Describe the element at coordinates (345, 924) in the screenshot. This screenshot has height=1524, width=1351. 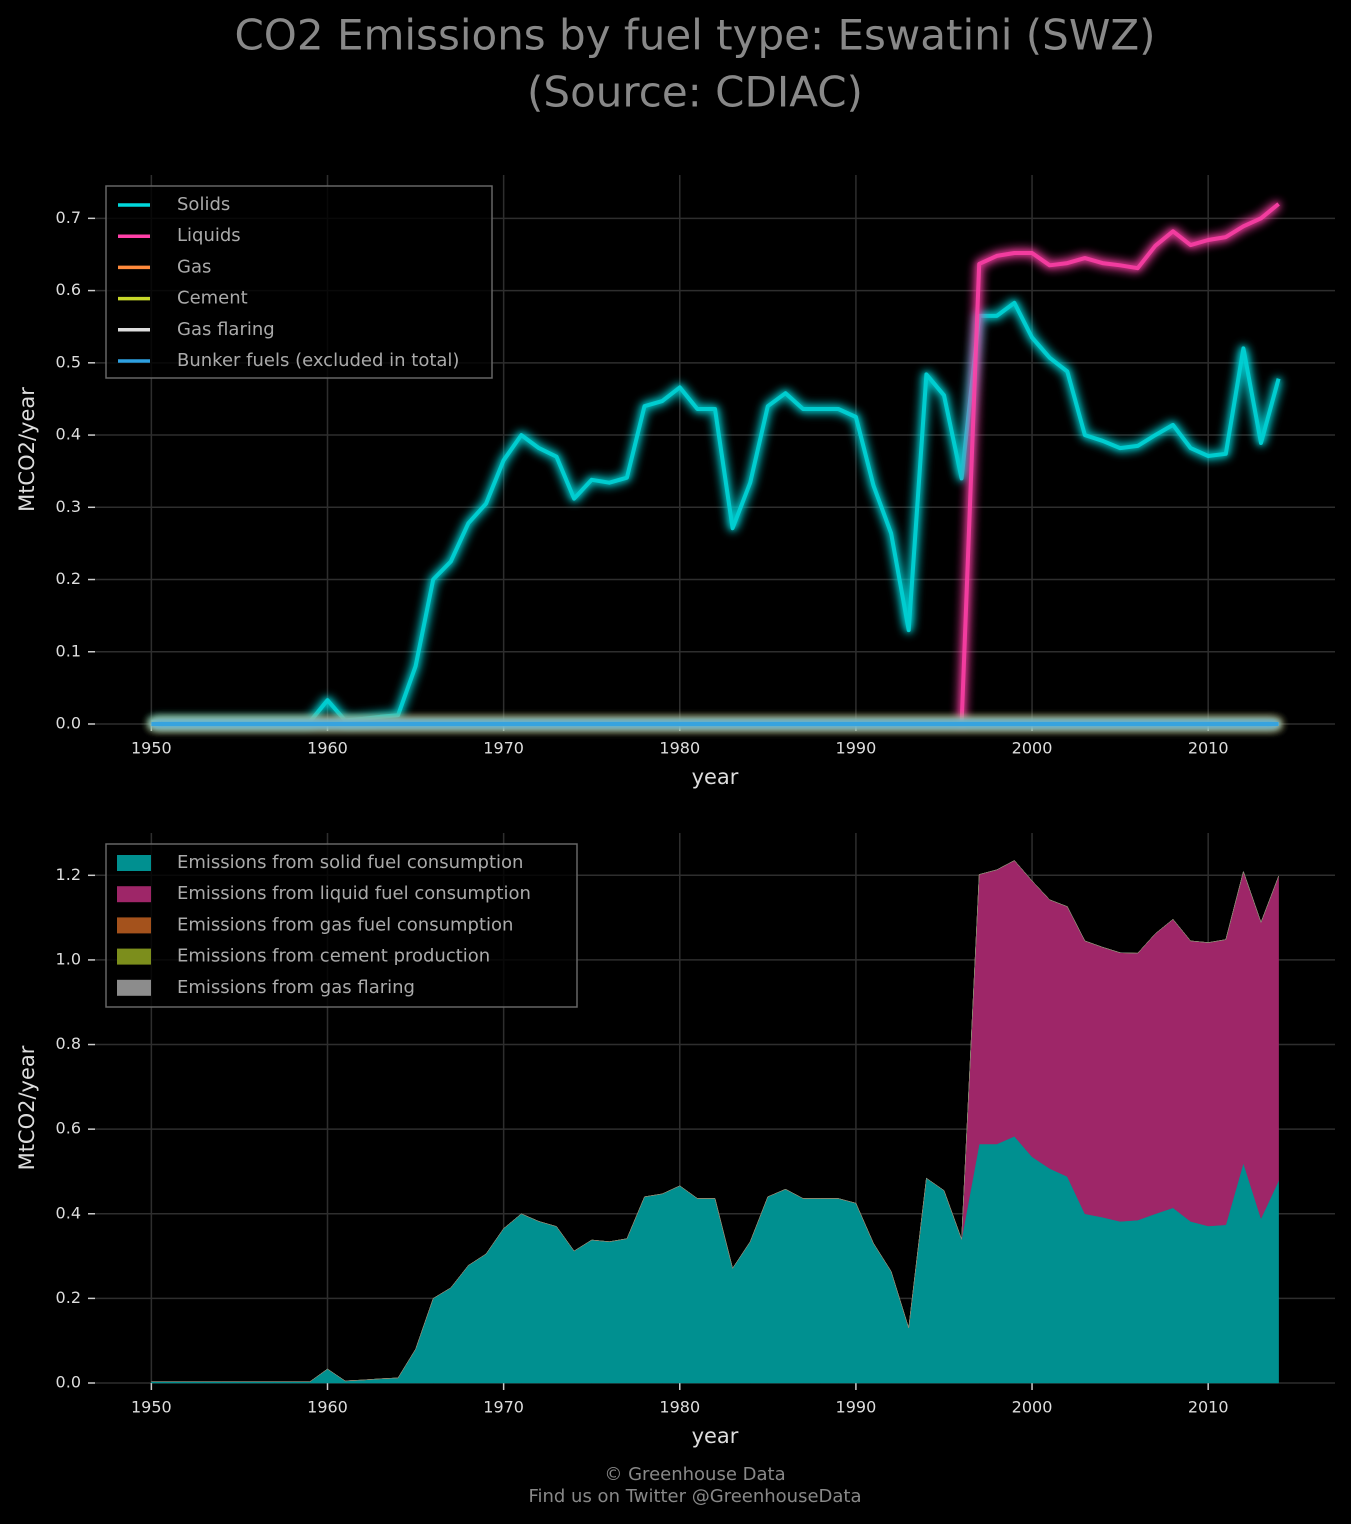
I see `legend-label: Emissions from gas fuel consumption` at that location.